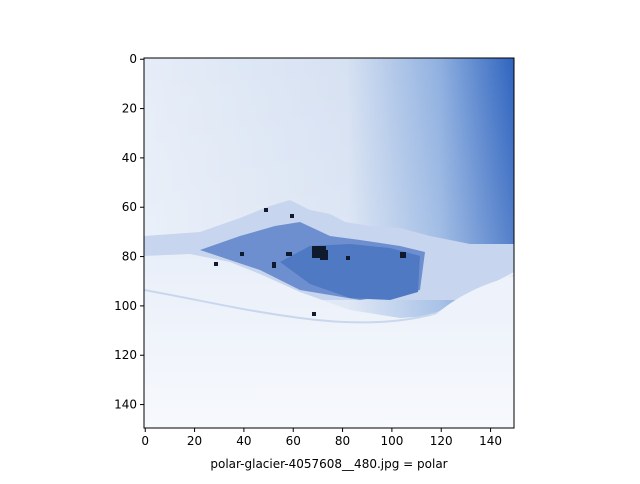 The image size is (640, 484). I want to click on snow-slope, so click(472, 299).